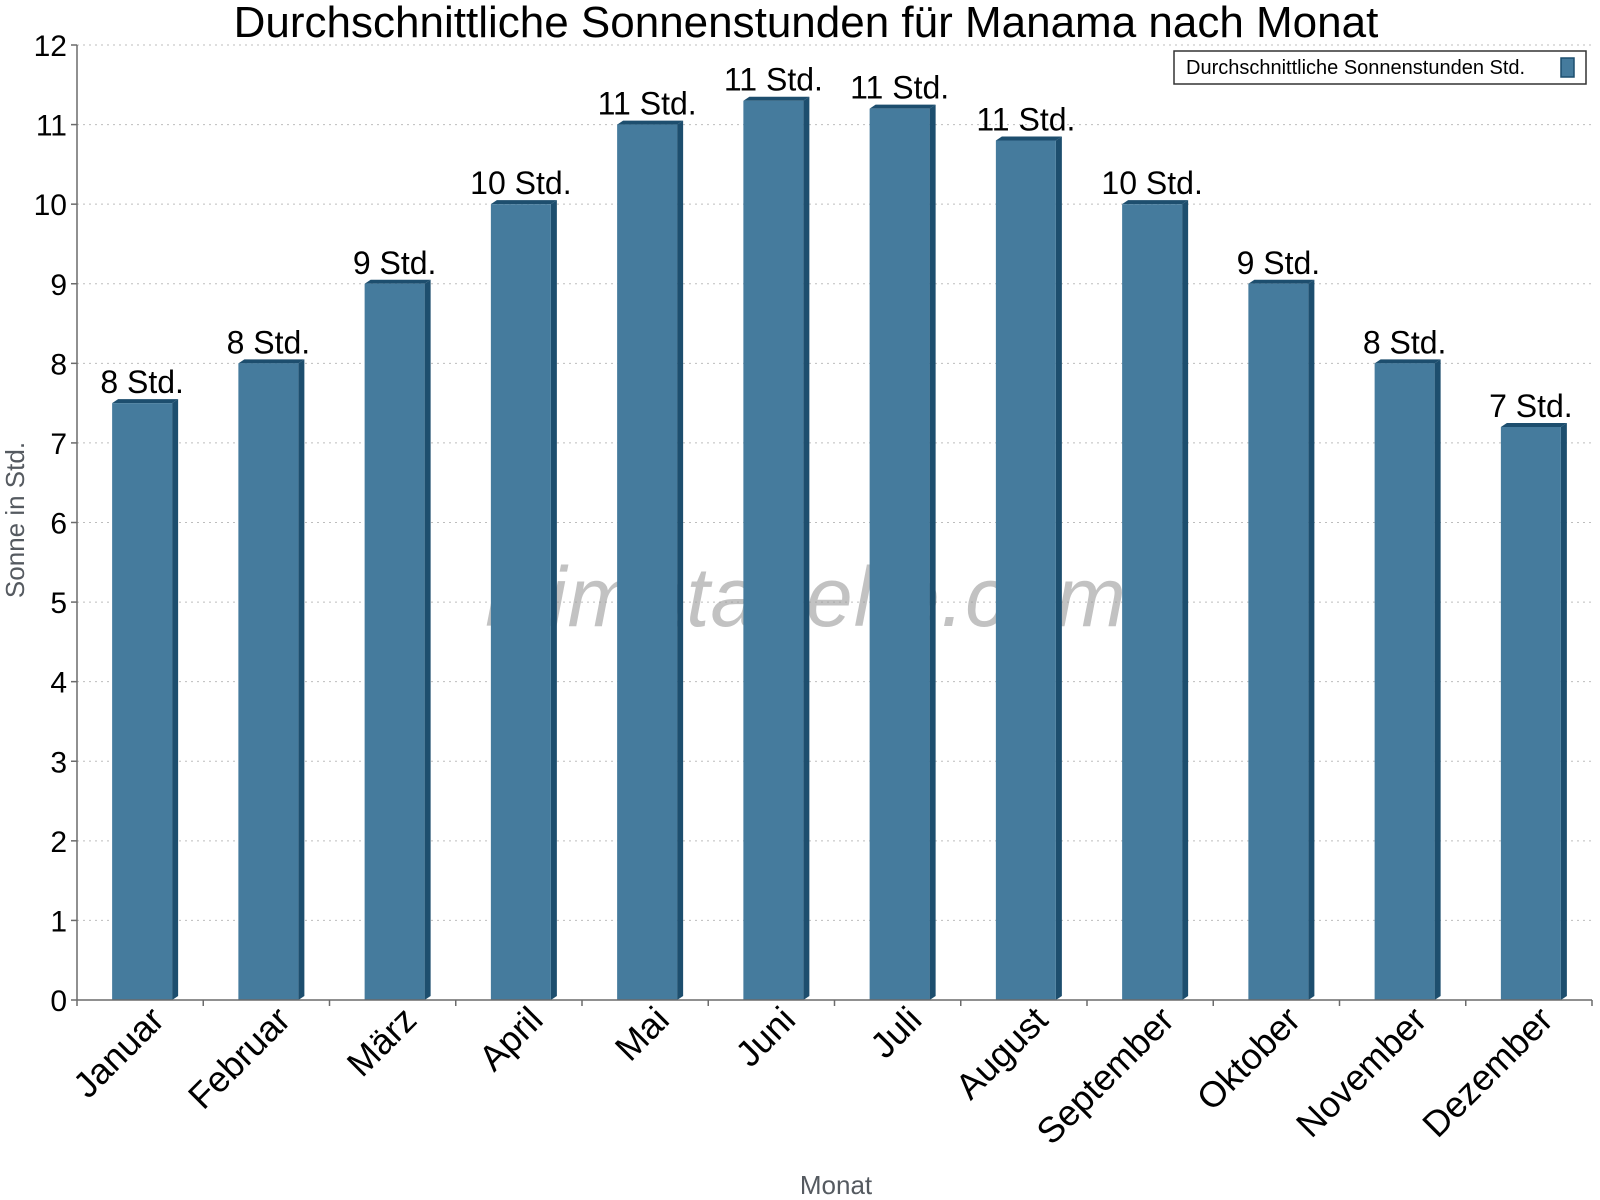 The width and height of the screenshot is (1600, 1200). I want to click on x-tick-label: November, so click(1361, 1072).